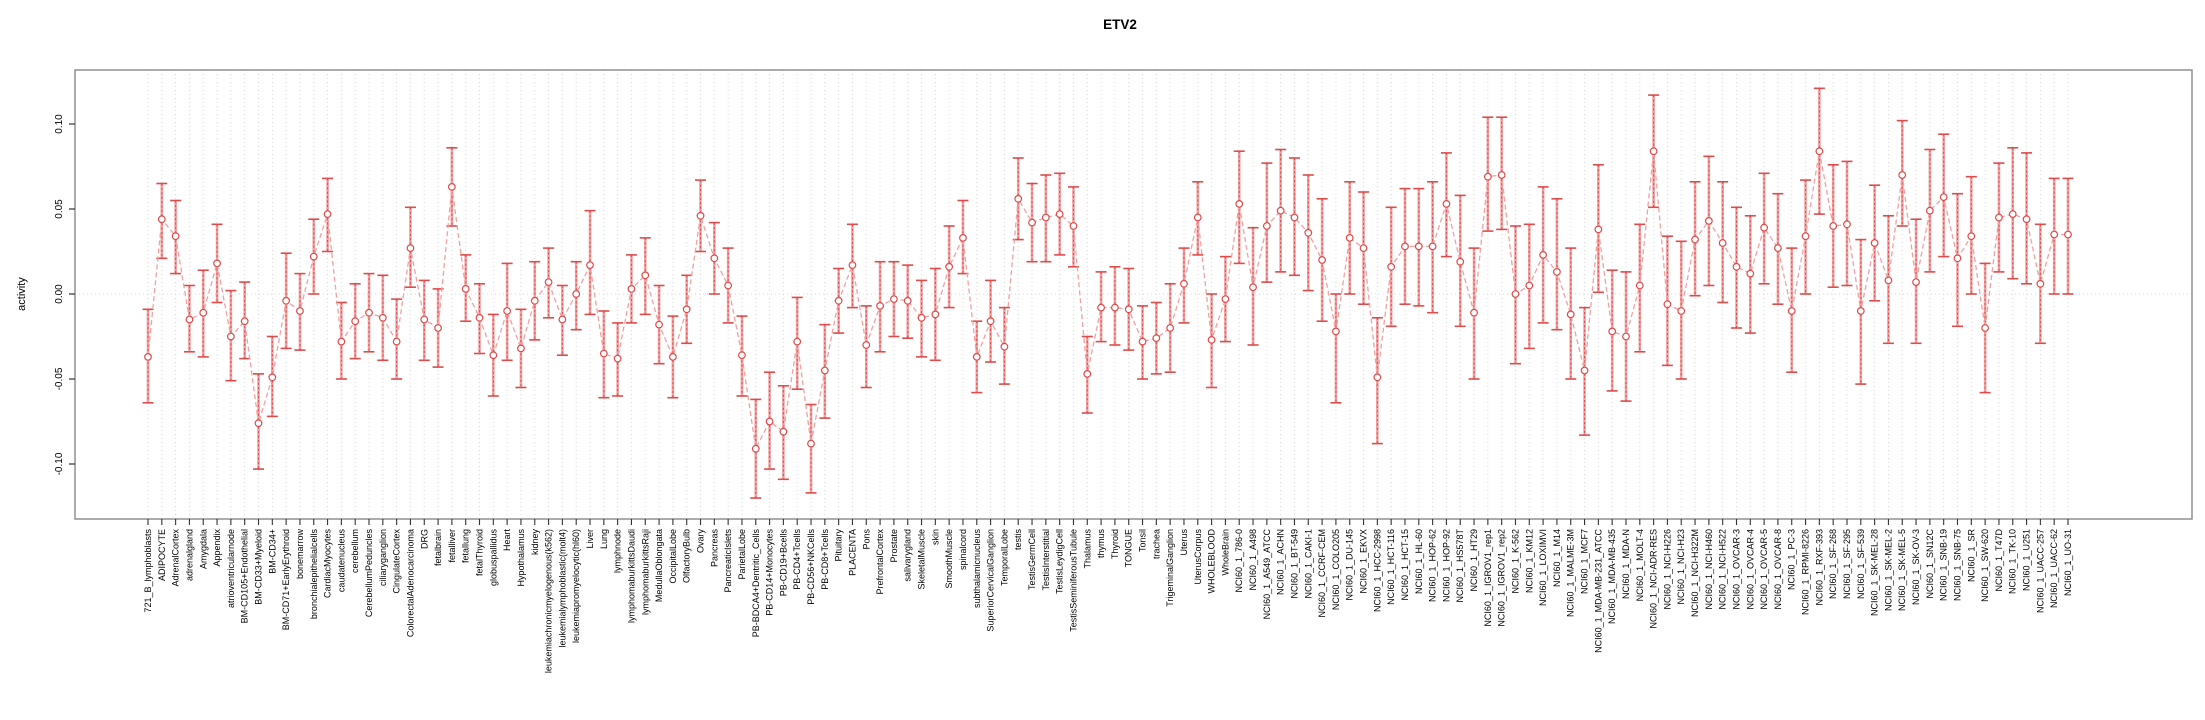  What do you see at coordinates (1543, 567) in the screenshot?
I see `x-tick-label: NCI60_1_LOXIMVI` at bounding box center [1543, 567].